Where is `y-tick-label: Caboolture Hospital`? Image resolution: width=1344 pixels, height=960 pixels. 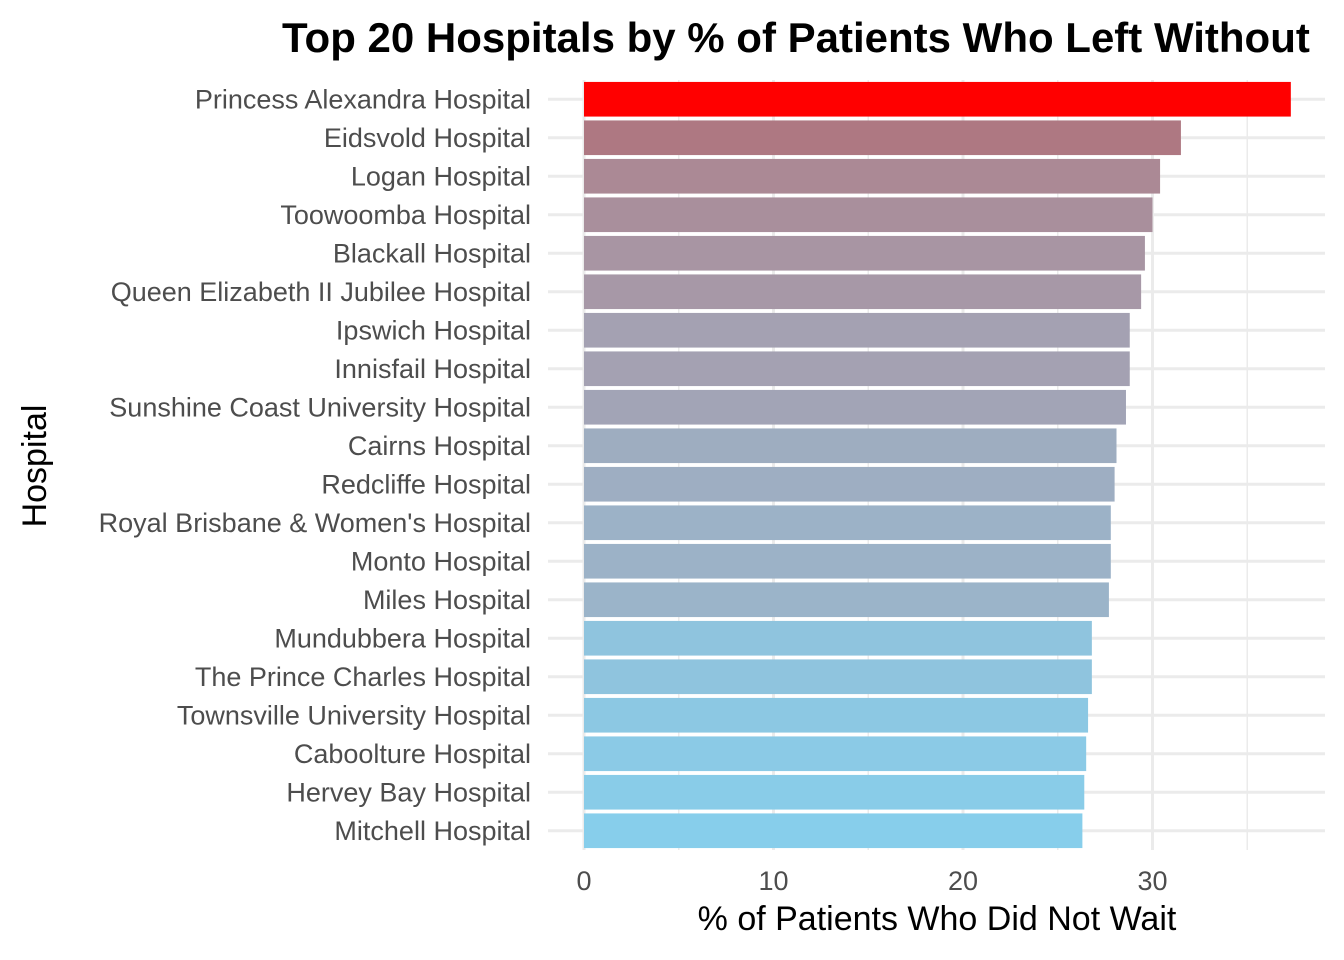 y-tick-label: Caboolture Hospital is located at coordinates (412, 754).